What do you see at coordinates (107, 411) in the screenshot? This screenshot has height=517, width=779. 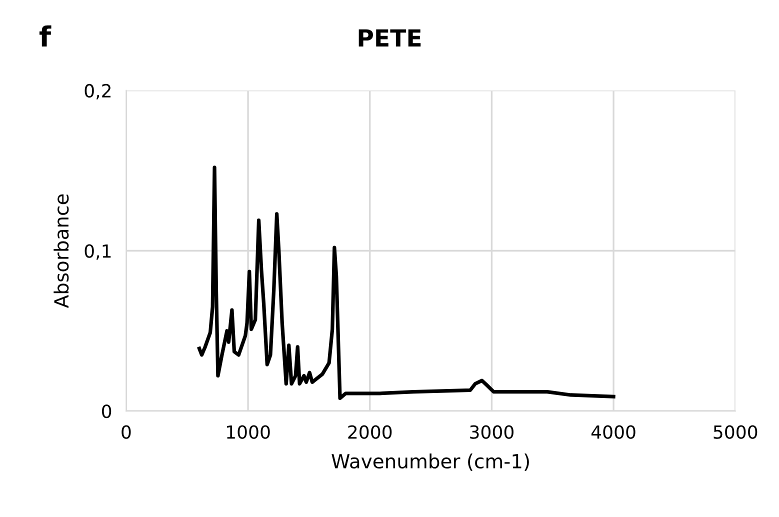 I see `y-tick-label: 0` at bounding box center [107, 411].